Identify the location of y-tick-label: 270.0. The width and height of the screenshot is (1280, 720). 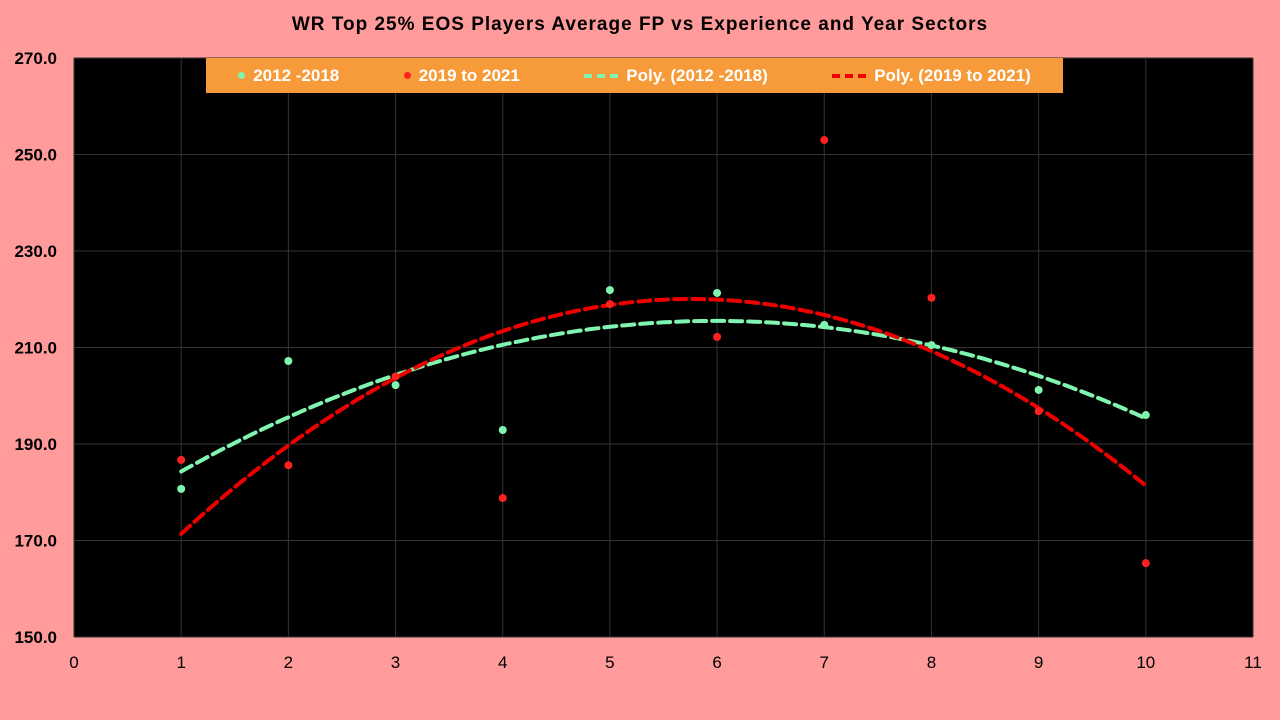
(35, 58).